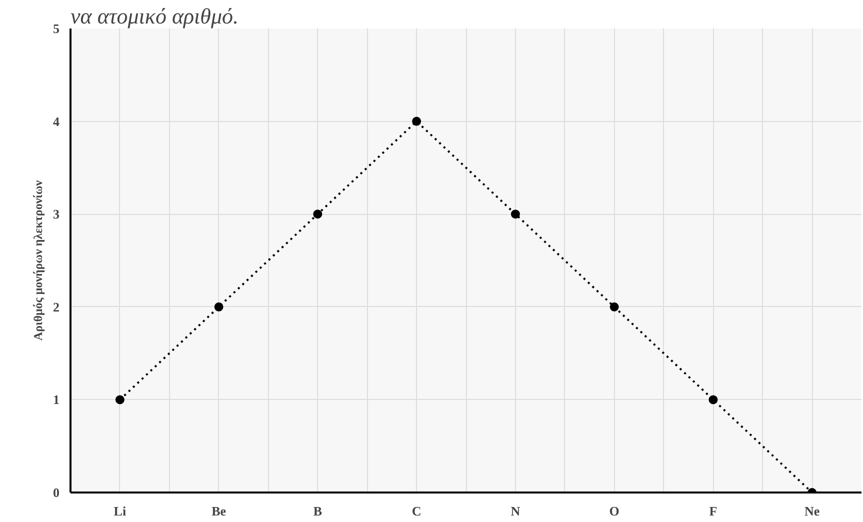  I want to click on text: να ατομικό αριθμό., so click(154, 16).